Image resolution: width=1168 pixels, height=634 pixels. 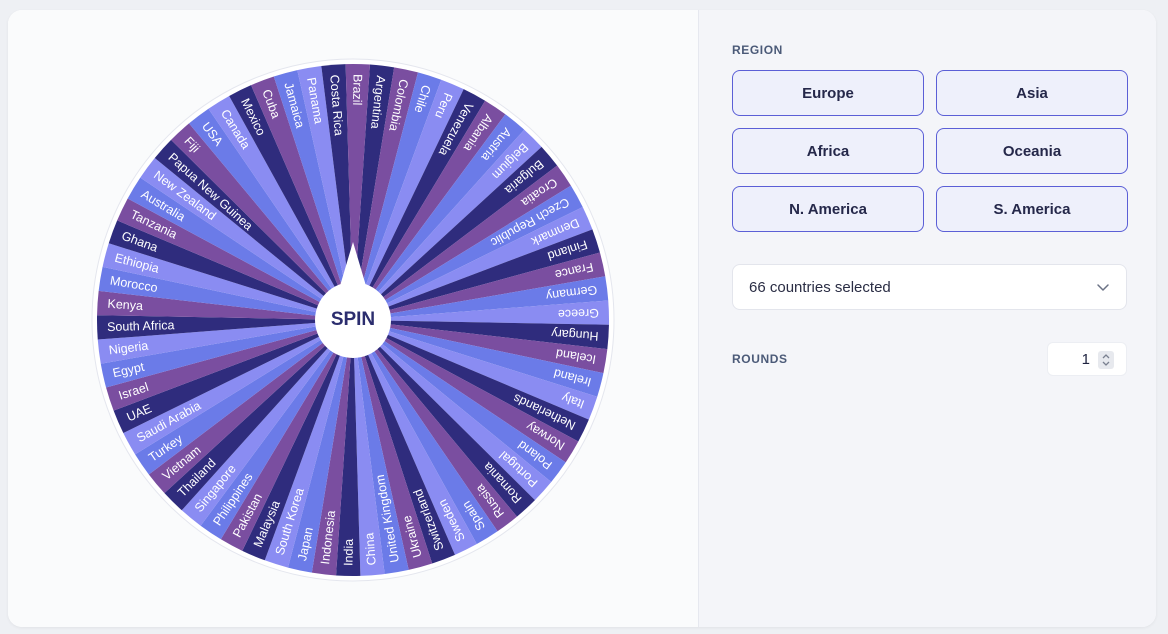 I want to click on stepper-arrows-icon, so click(x=1106, y=360).